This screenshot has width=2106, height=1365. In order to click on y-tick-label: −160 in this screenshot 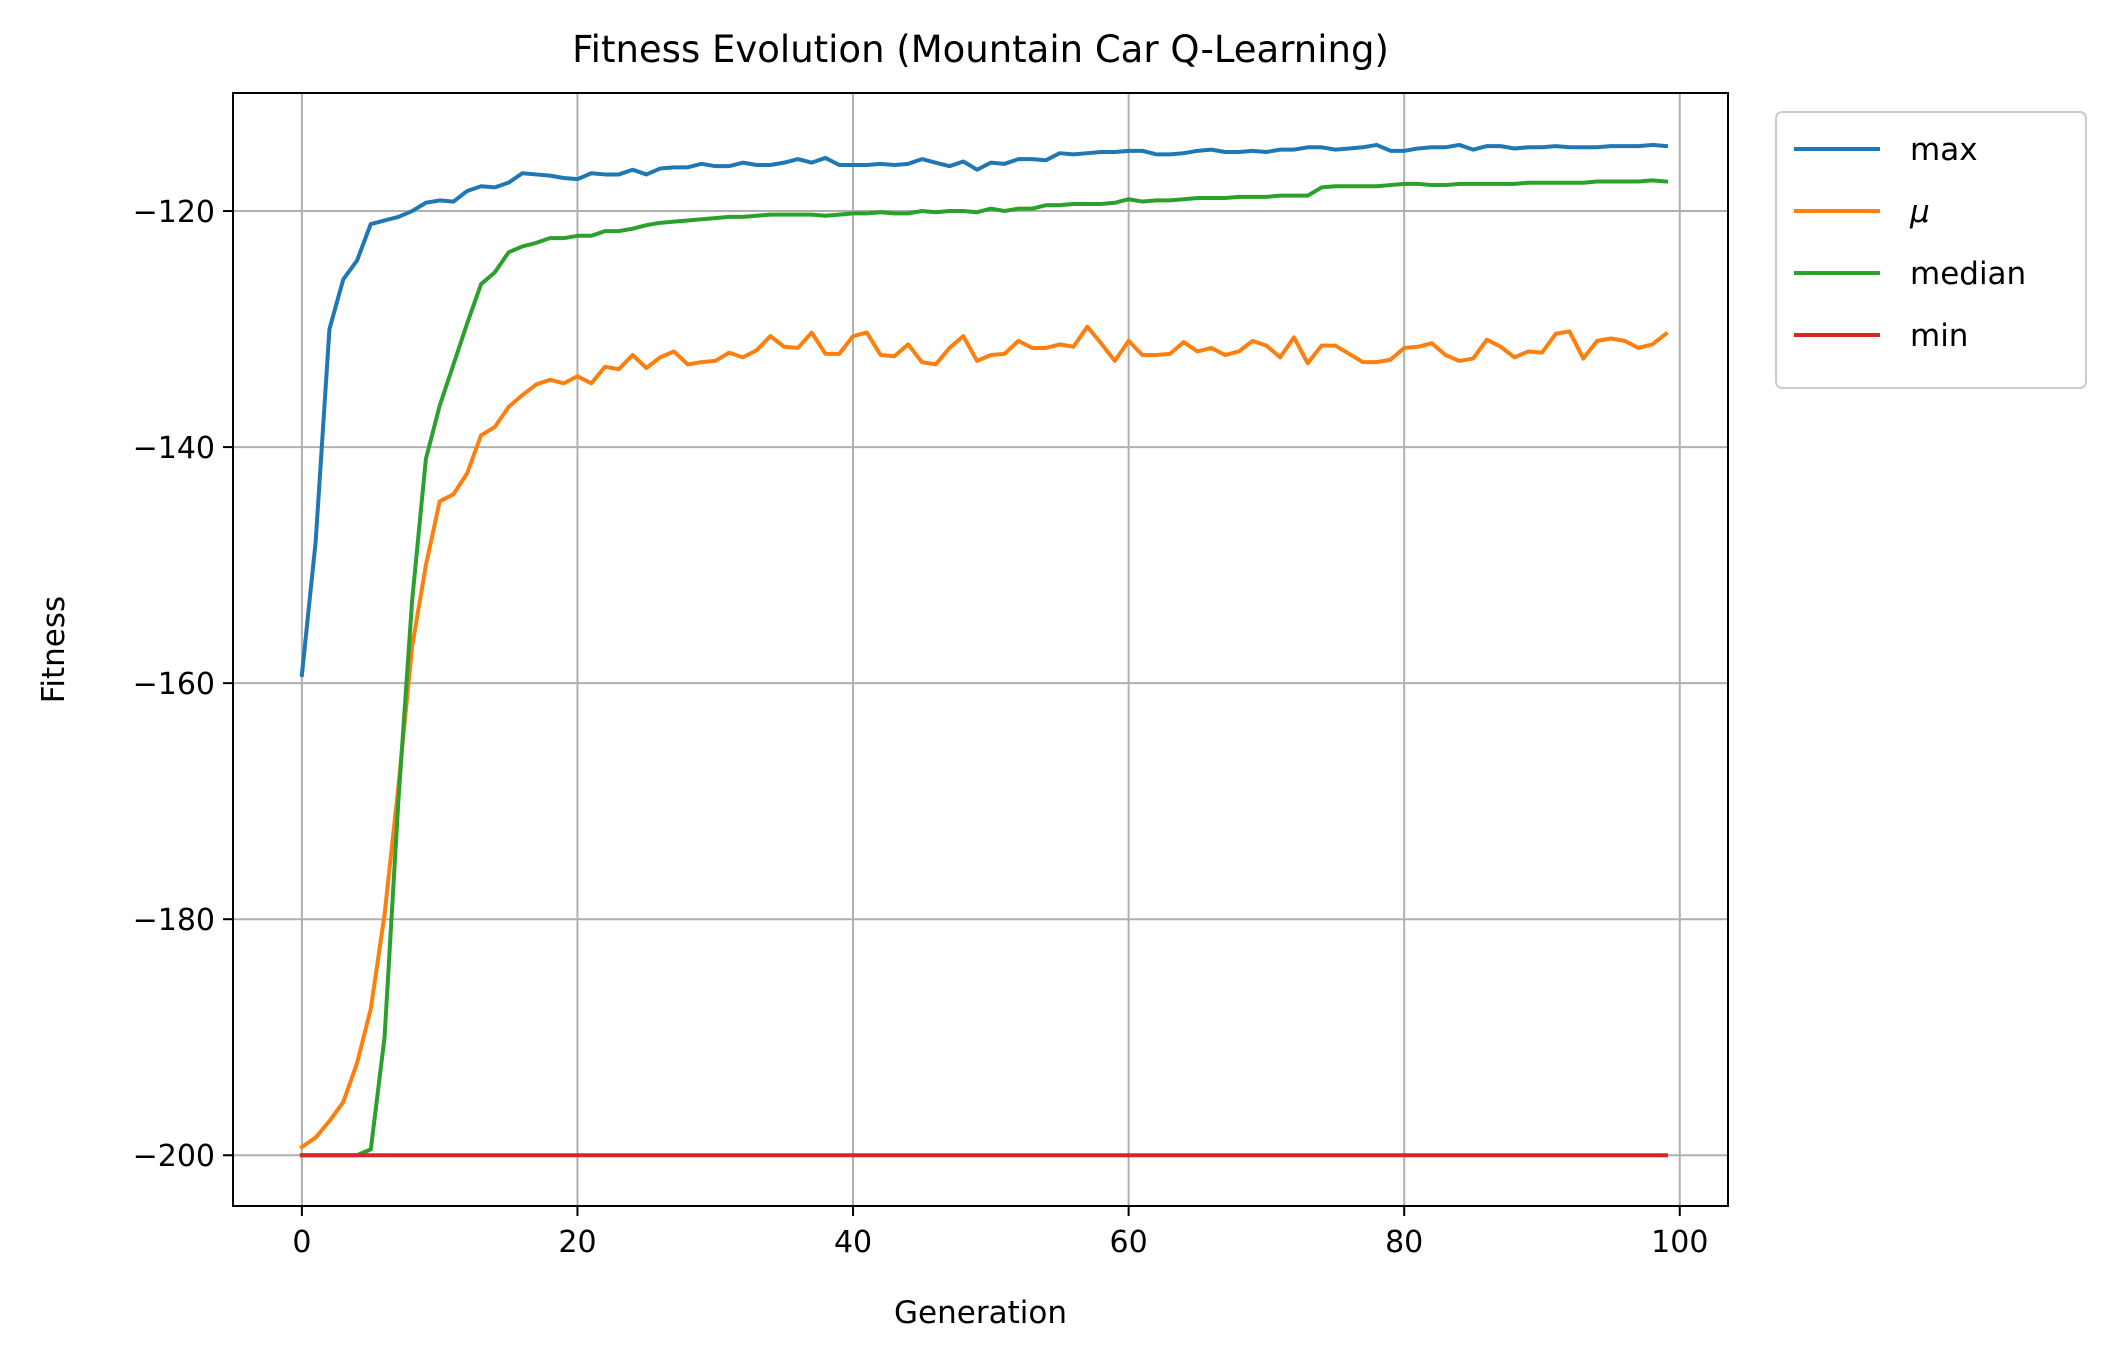, I will do `click(174, 684)`.